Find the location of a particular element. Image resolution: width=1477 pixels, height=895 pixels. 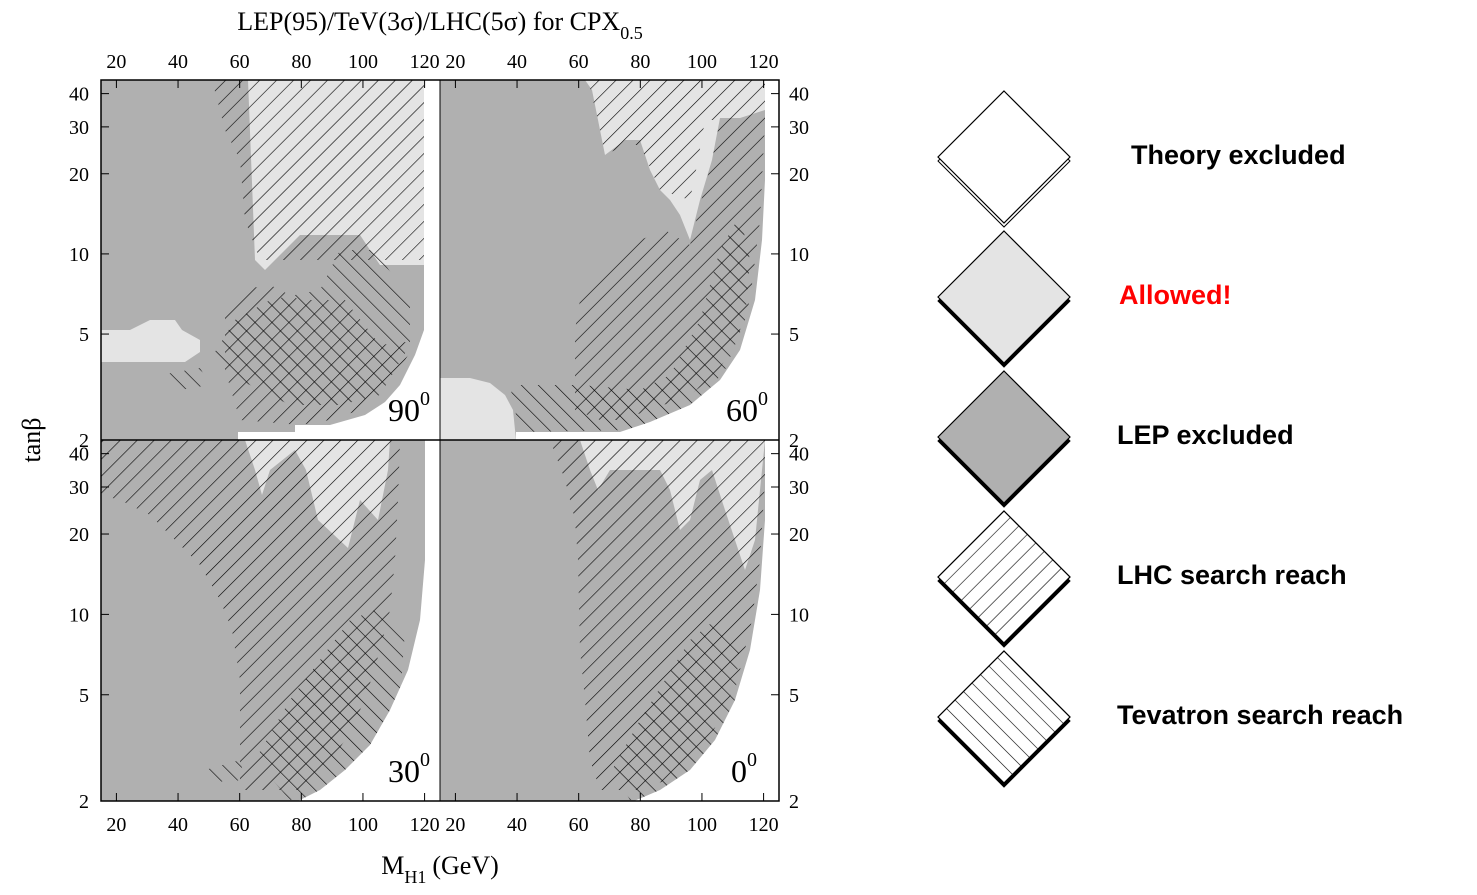

phase-label-top-left: 900 is located at coordinates (409, 408).